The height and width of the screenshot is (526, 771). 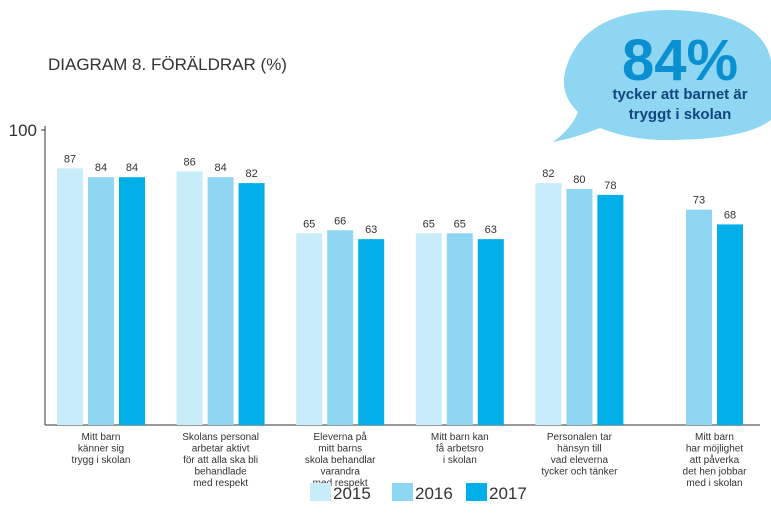 What do you see at coordinates (610, 186) in the screenshot?
I see `value-label: 78` at bounding box center [610, 186].